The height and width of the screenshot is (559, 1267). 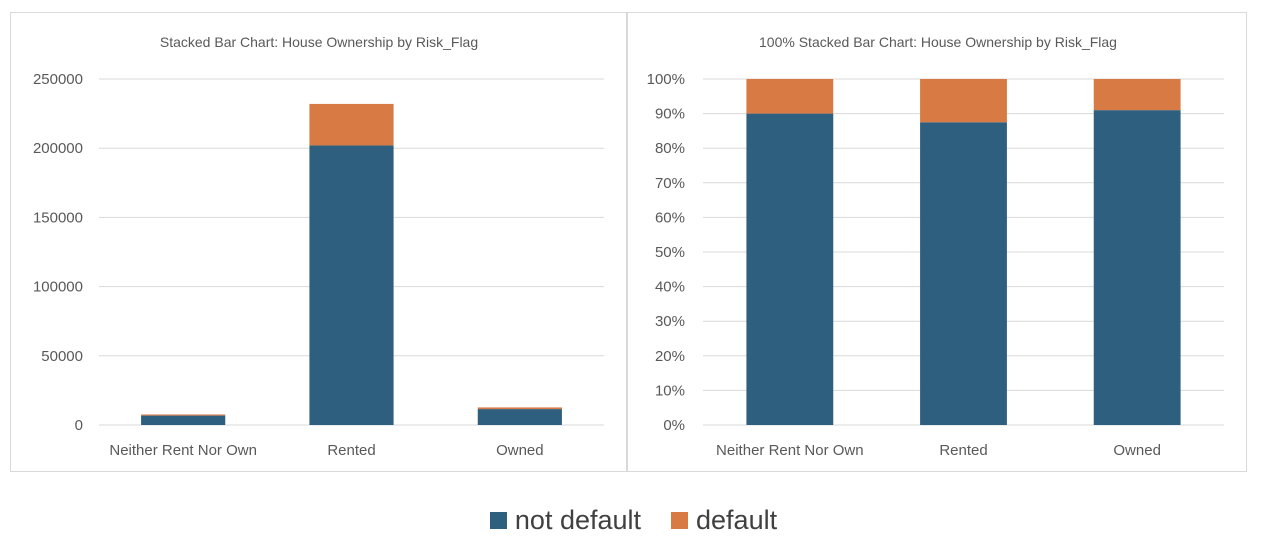 I want to click on right-x-tick-label: Owned, so click(x=1137, y=450).